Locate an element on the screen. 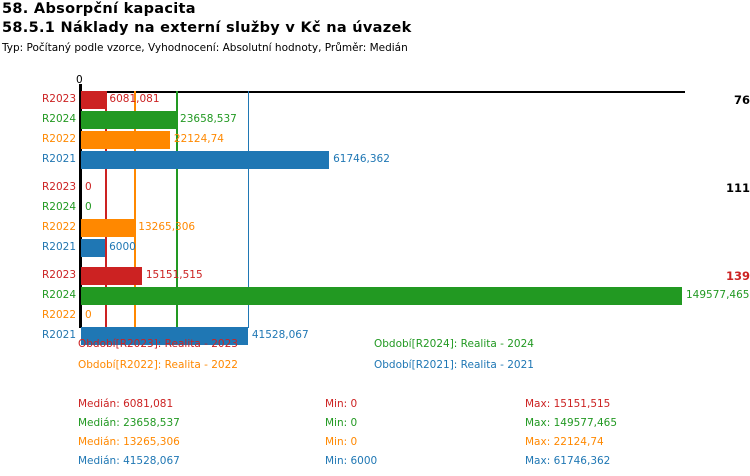  stat-max: Max: 61746,362 is located at coordinates (568, 461).